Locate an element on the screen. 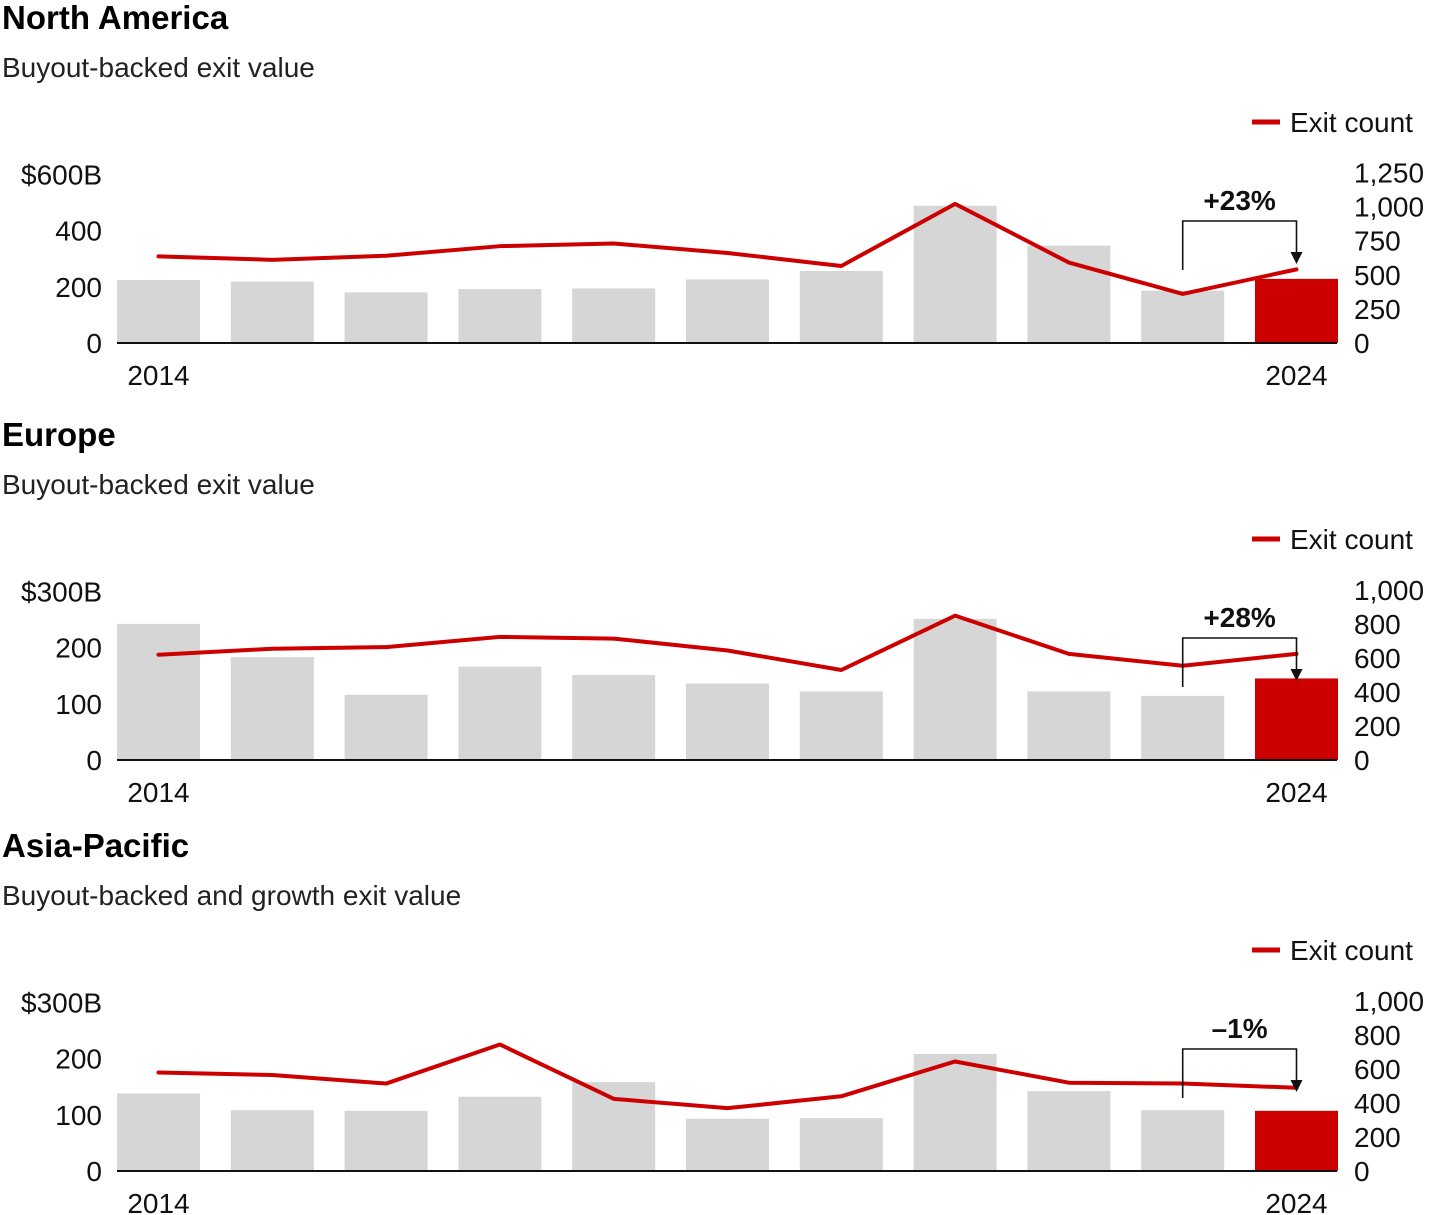  annotation-label: +28% is located at coordinates (1239, 617).